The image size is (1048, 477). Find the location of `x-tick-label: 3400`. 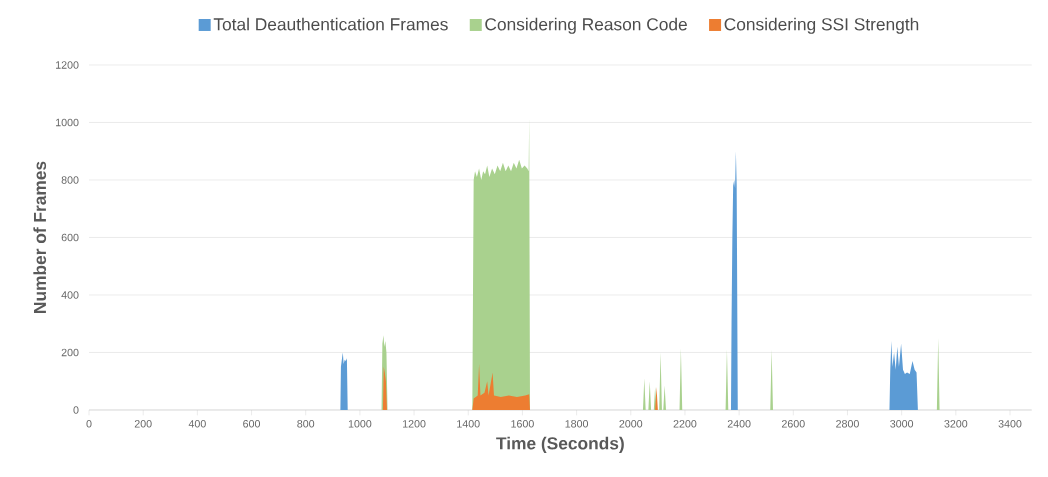

x-tick-label: 3400 is located at coordinates (1010, 424).